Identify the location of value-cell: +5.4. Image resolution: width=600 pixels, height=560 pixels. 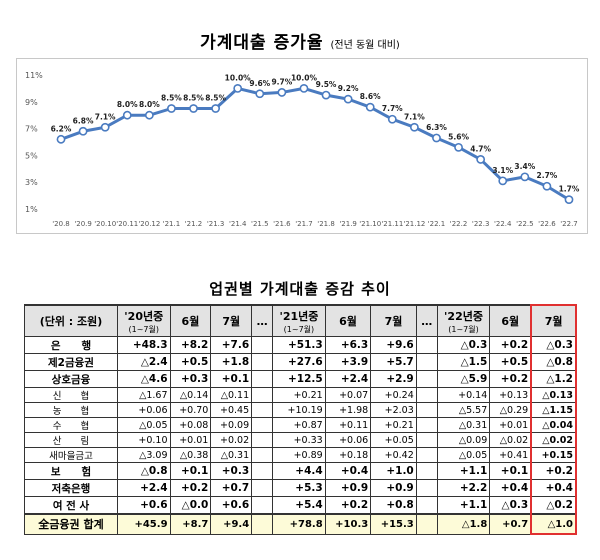
(299, 505).